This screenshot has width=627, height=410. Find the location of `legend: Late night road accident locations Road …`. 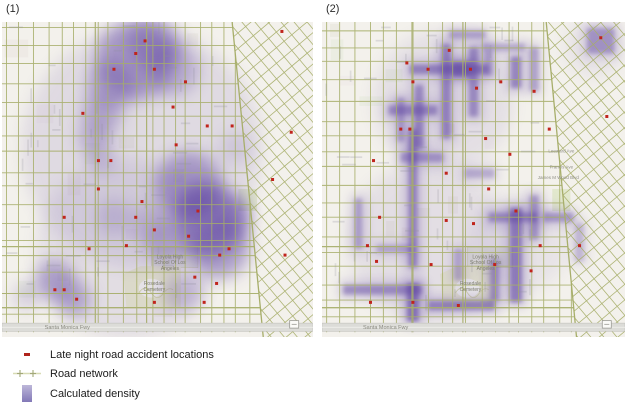

legend: Late night road accident locations Road … is located at coordinates (112, 374).